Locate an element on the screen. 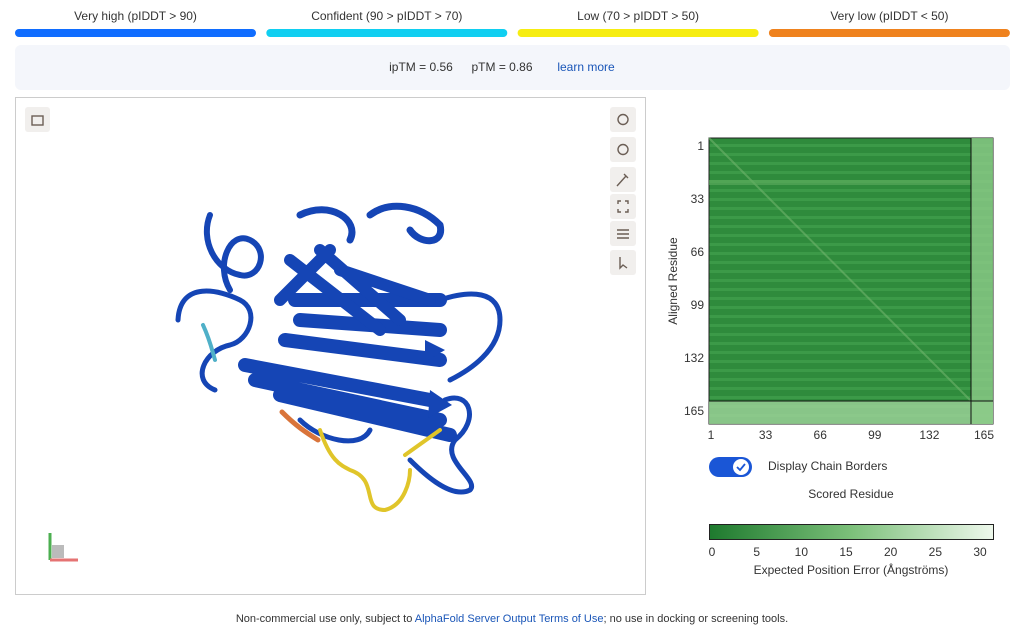 This screenshot has height=635, width=1024. color-bar-ticks: 0 5 10 15 20 25 30 is located at coordinates (848, 552).